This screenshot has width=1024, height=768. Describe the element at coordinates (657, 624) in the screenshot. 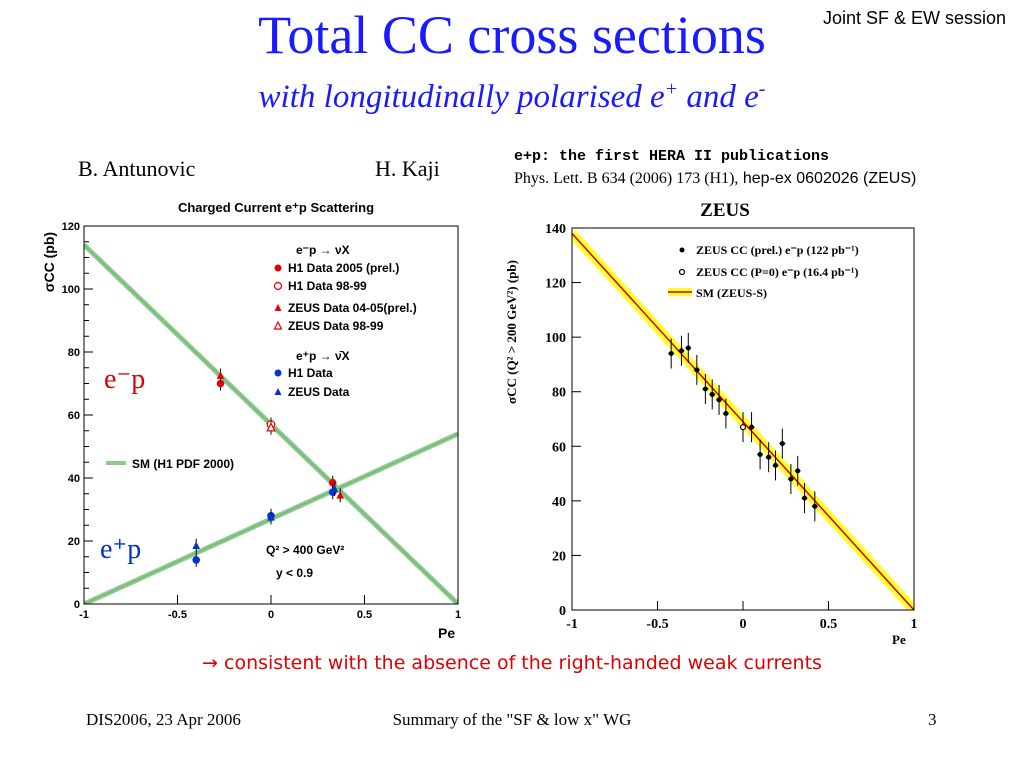

I see `zeus-xtick-label-1: -0.5` at that location.